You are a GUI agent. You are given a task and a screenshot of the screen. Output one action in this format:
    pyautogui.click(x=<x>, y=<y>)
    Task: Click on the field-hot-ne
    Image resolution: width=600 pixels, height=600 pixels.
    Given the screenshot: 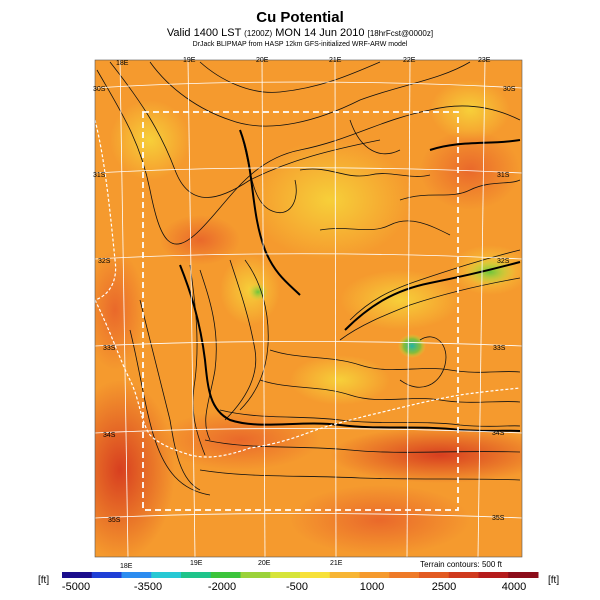 What is the action you would take?
    pyautogui.click(x=470, y=170)
    